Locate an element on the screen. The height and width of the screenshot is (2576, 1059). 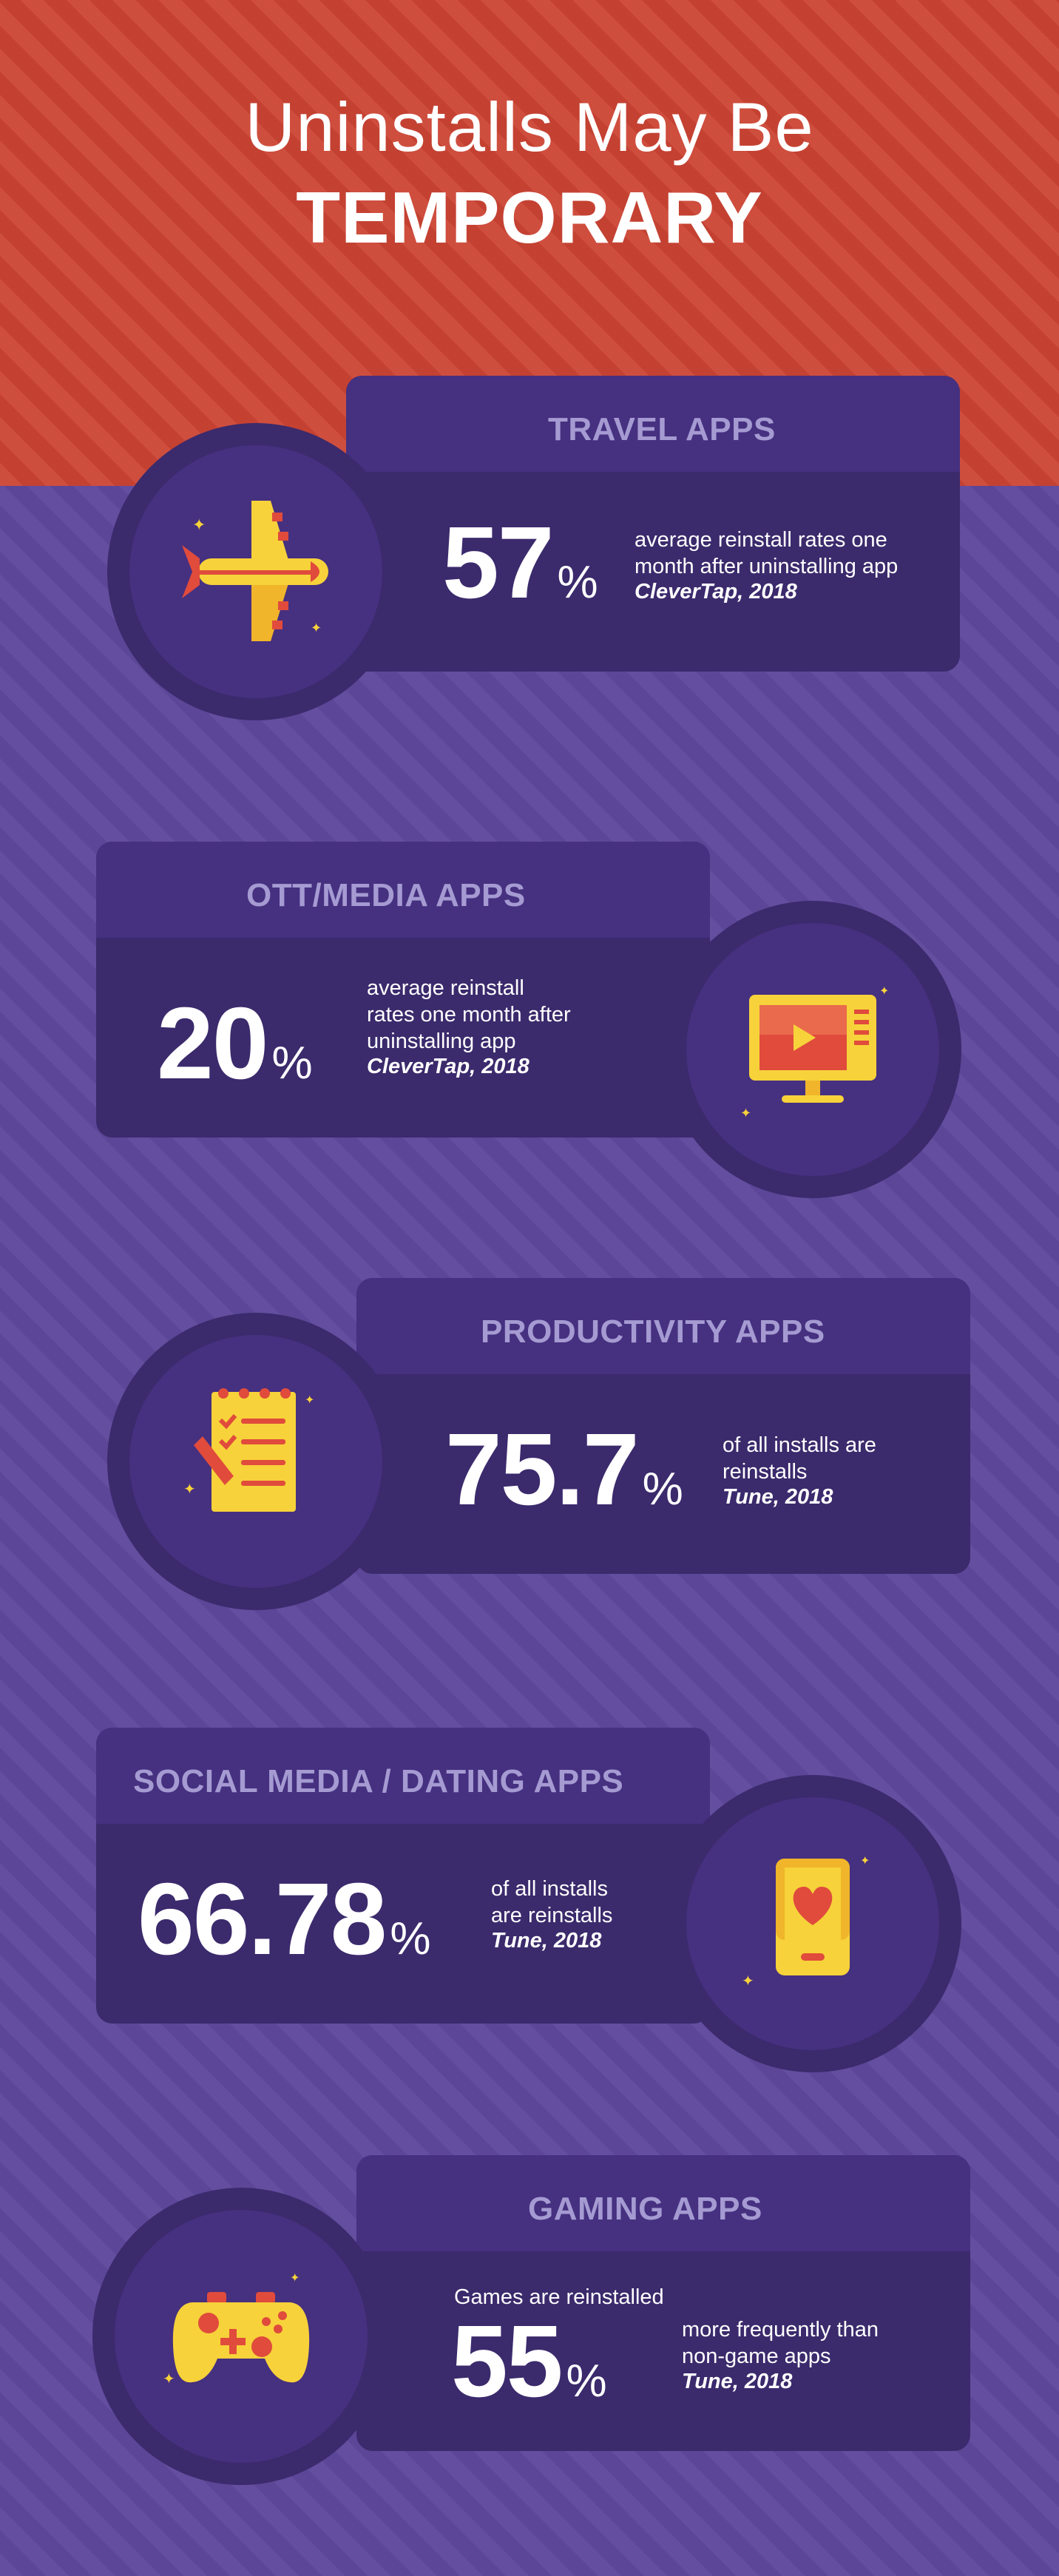
ott-desc-line-2: rates one month after is located at coordinates (469, 1015).